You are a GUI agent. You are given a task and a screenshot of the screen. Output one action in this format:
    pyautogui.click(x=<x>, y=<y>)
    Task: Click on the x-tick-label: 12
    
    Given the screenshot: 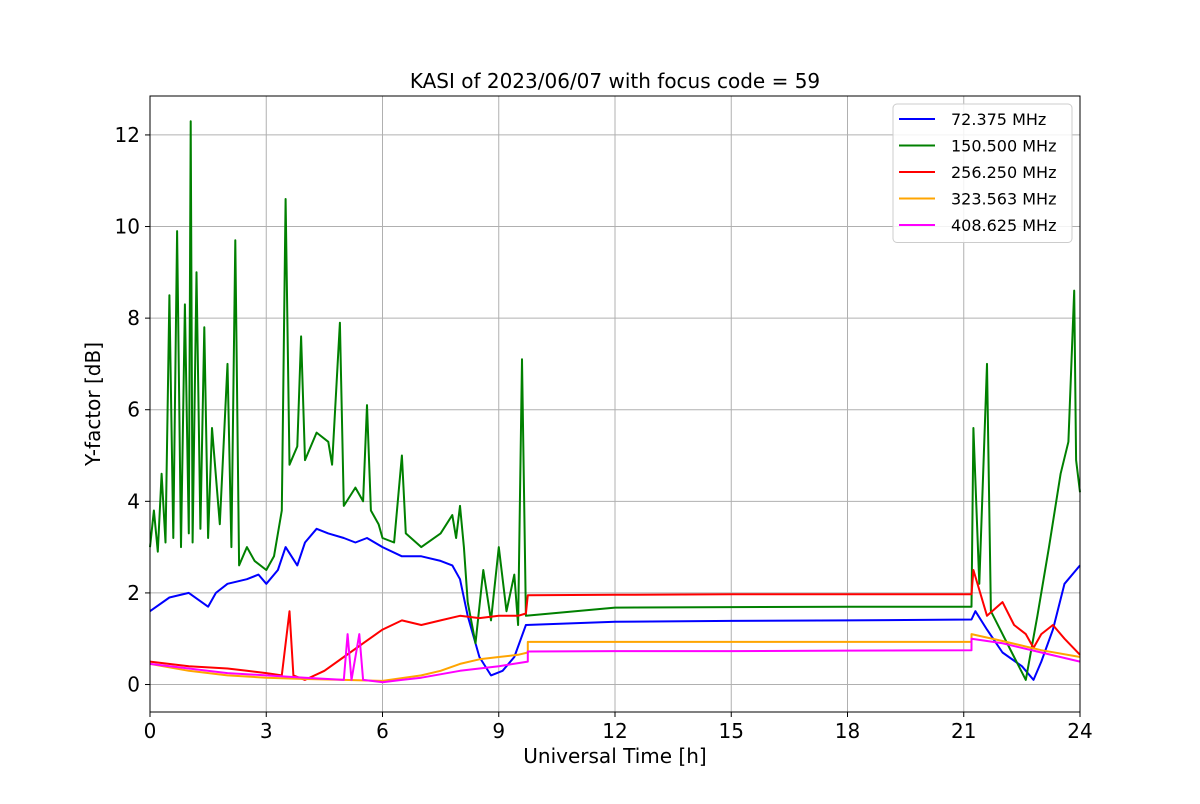 What is the action you would take?
    pyautogui.click(x=614, y=731)
    